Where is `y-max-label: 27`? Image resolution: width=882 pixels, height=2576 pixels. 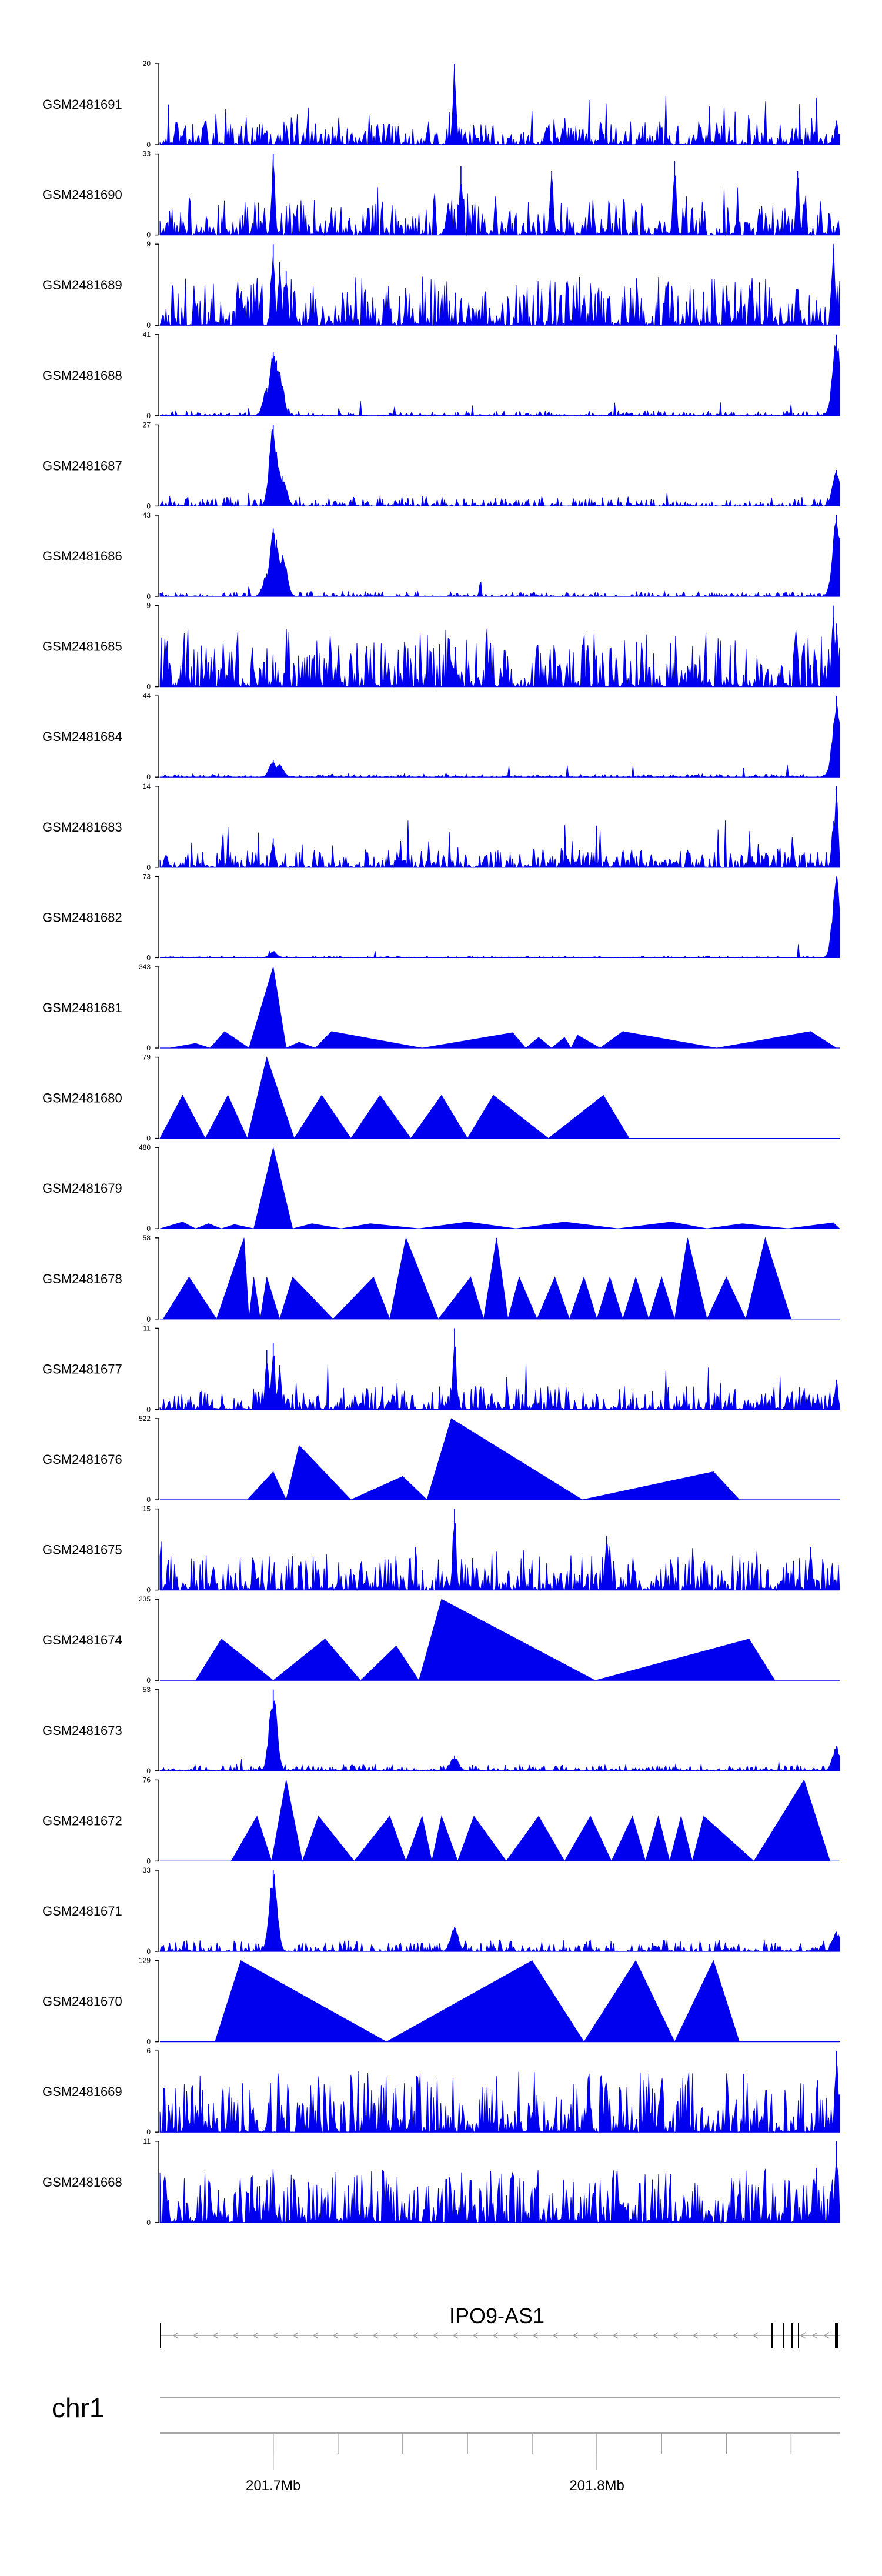 y-max-label: 27 is located at coordinates (147, 425).